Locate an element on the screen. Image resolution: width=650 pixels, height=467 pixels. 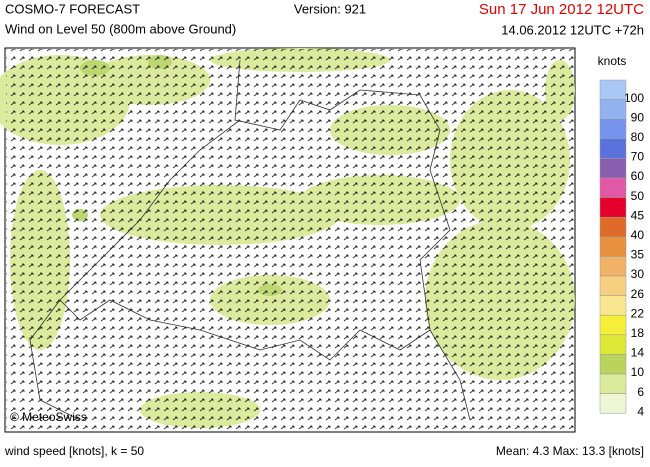
version: Version: 921 is located at coordinates (330, 8).